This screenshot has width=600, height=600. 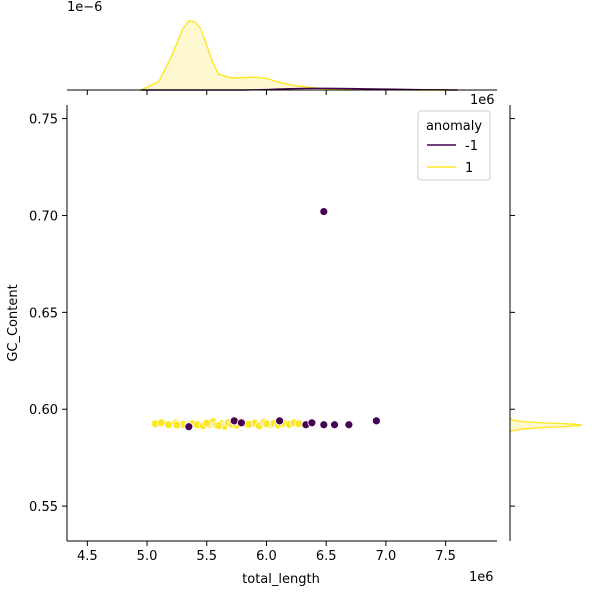 What do you see at coordinates (546, 425) in the screenshot?
I see `right-normal-density-line` at bounding box center [546, 425].